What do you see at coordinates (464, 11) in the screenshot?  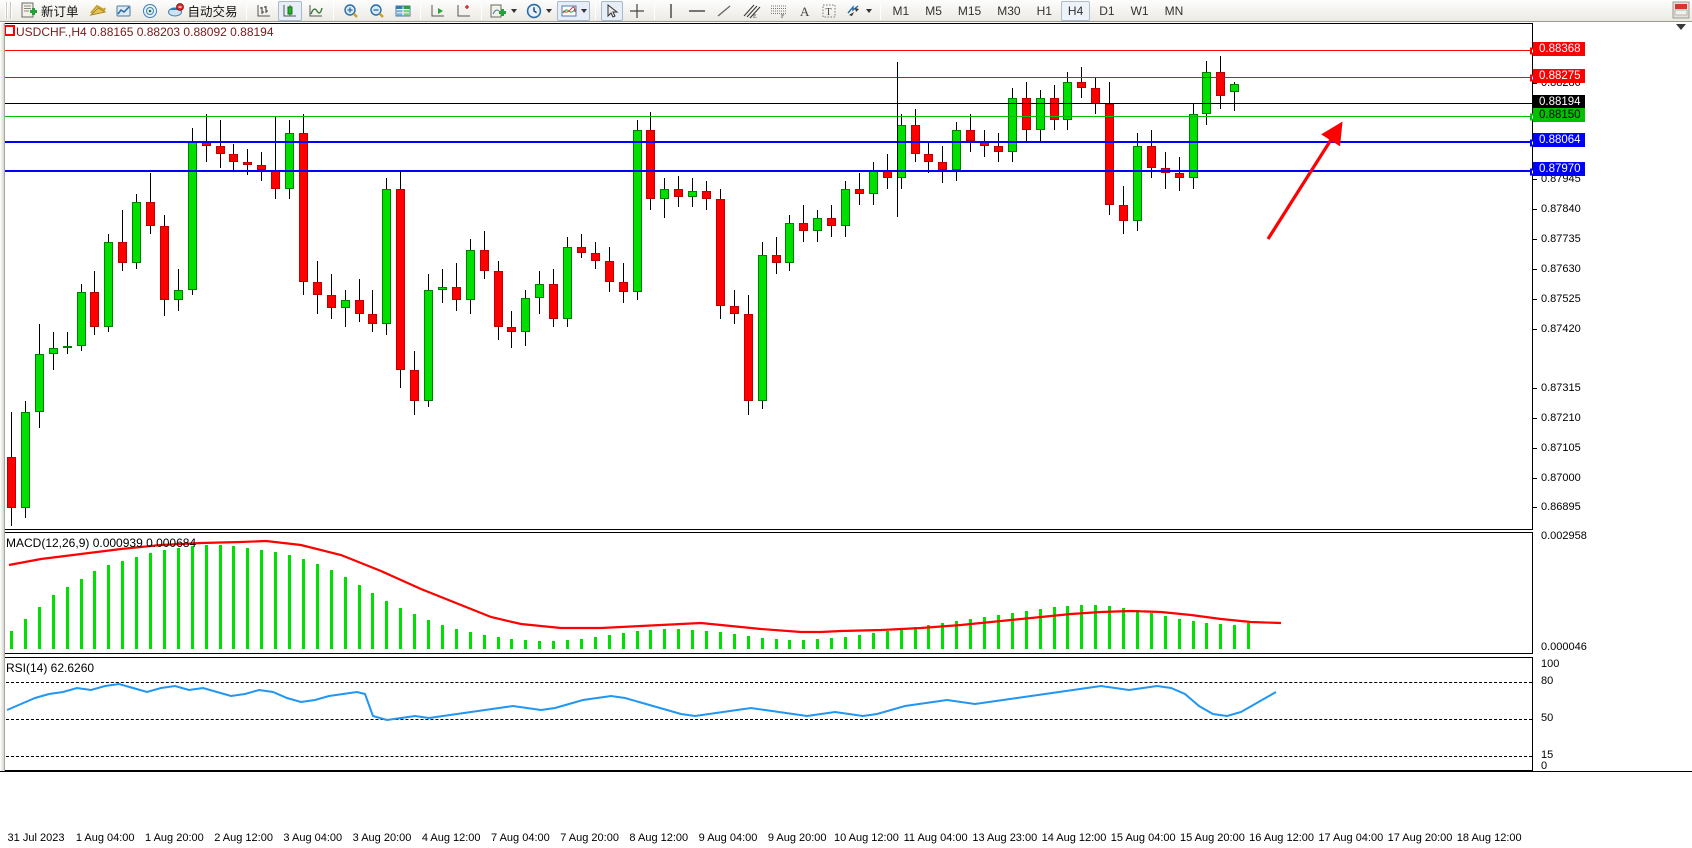 I see `chart-shift-button` at bounding box center [464, 11].